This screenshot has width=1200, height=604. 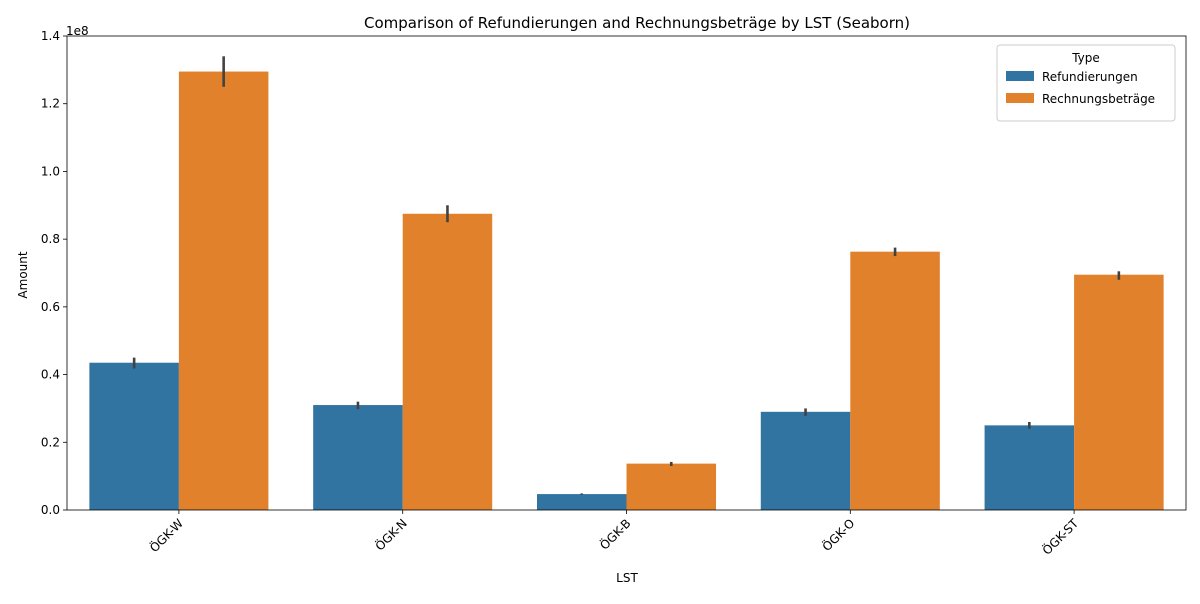 What do you see at coordinates (50, 307) in the screenshot?
I see `y-tick-label: 0.6` at bounding box center [50, 307].